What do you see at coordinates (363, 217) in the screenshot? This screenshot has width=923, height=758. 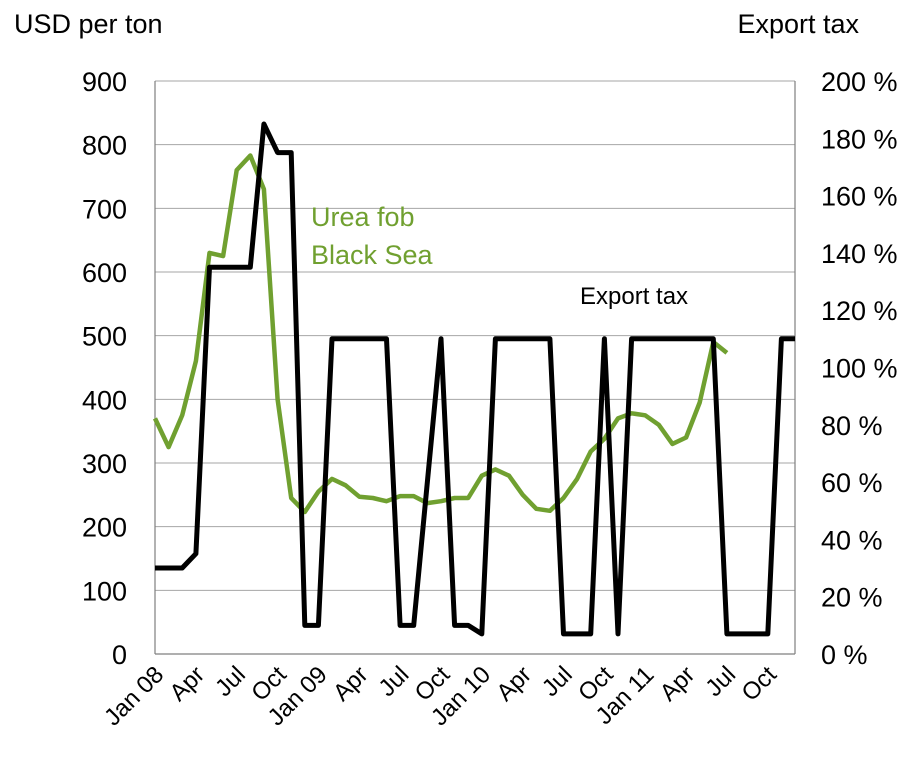 I see `urea-series-label-line1: Urea fob` at bounding box center [363, 217].